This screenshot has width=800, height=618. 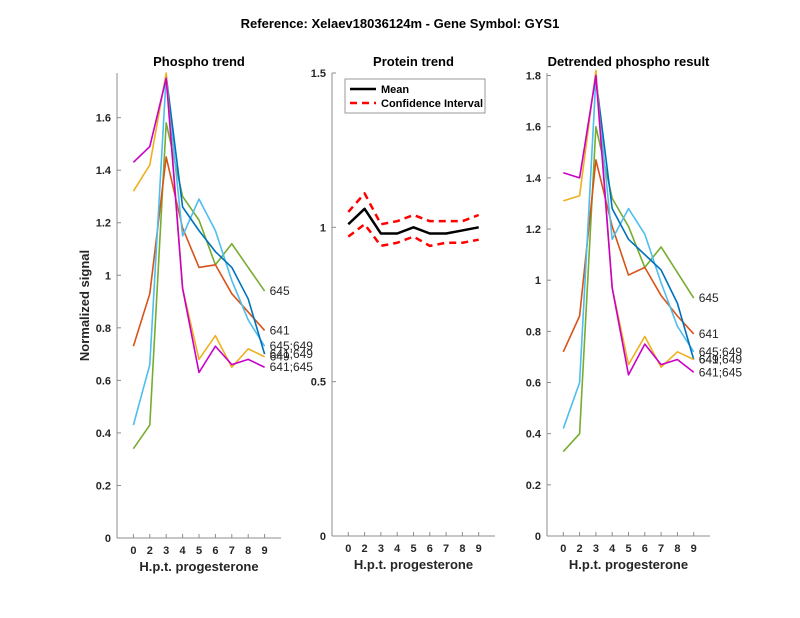 What do you see at coordinates (413, 209) in the screenshot?
I see `series-line-confidence-interval-upper-` at bounding box center [413, 209].